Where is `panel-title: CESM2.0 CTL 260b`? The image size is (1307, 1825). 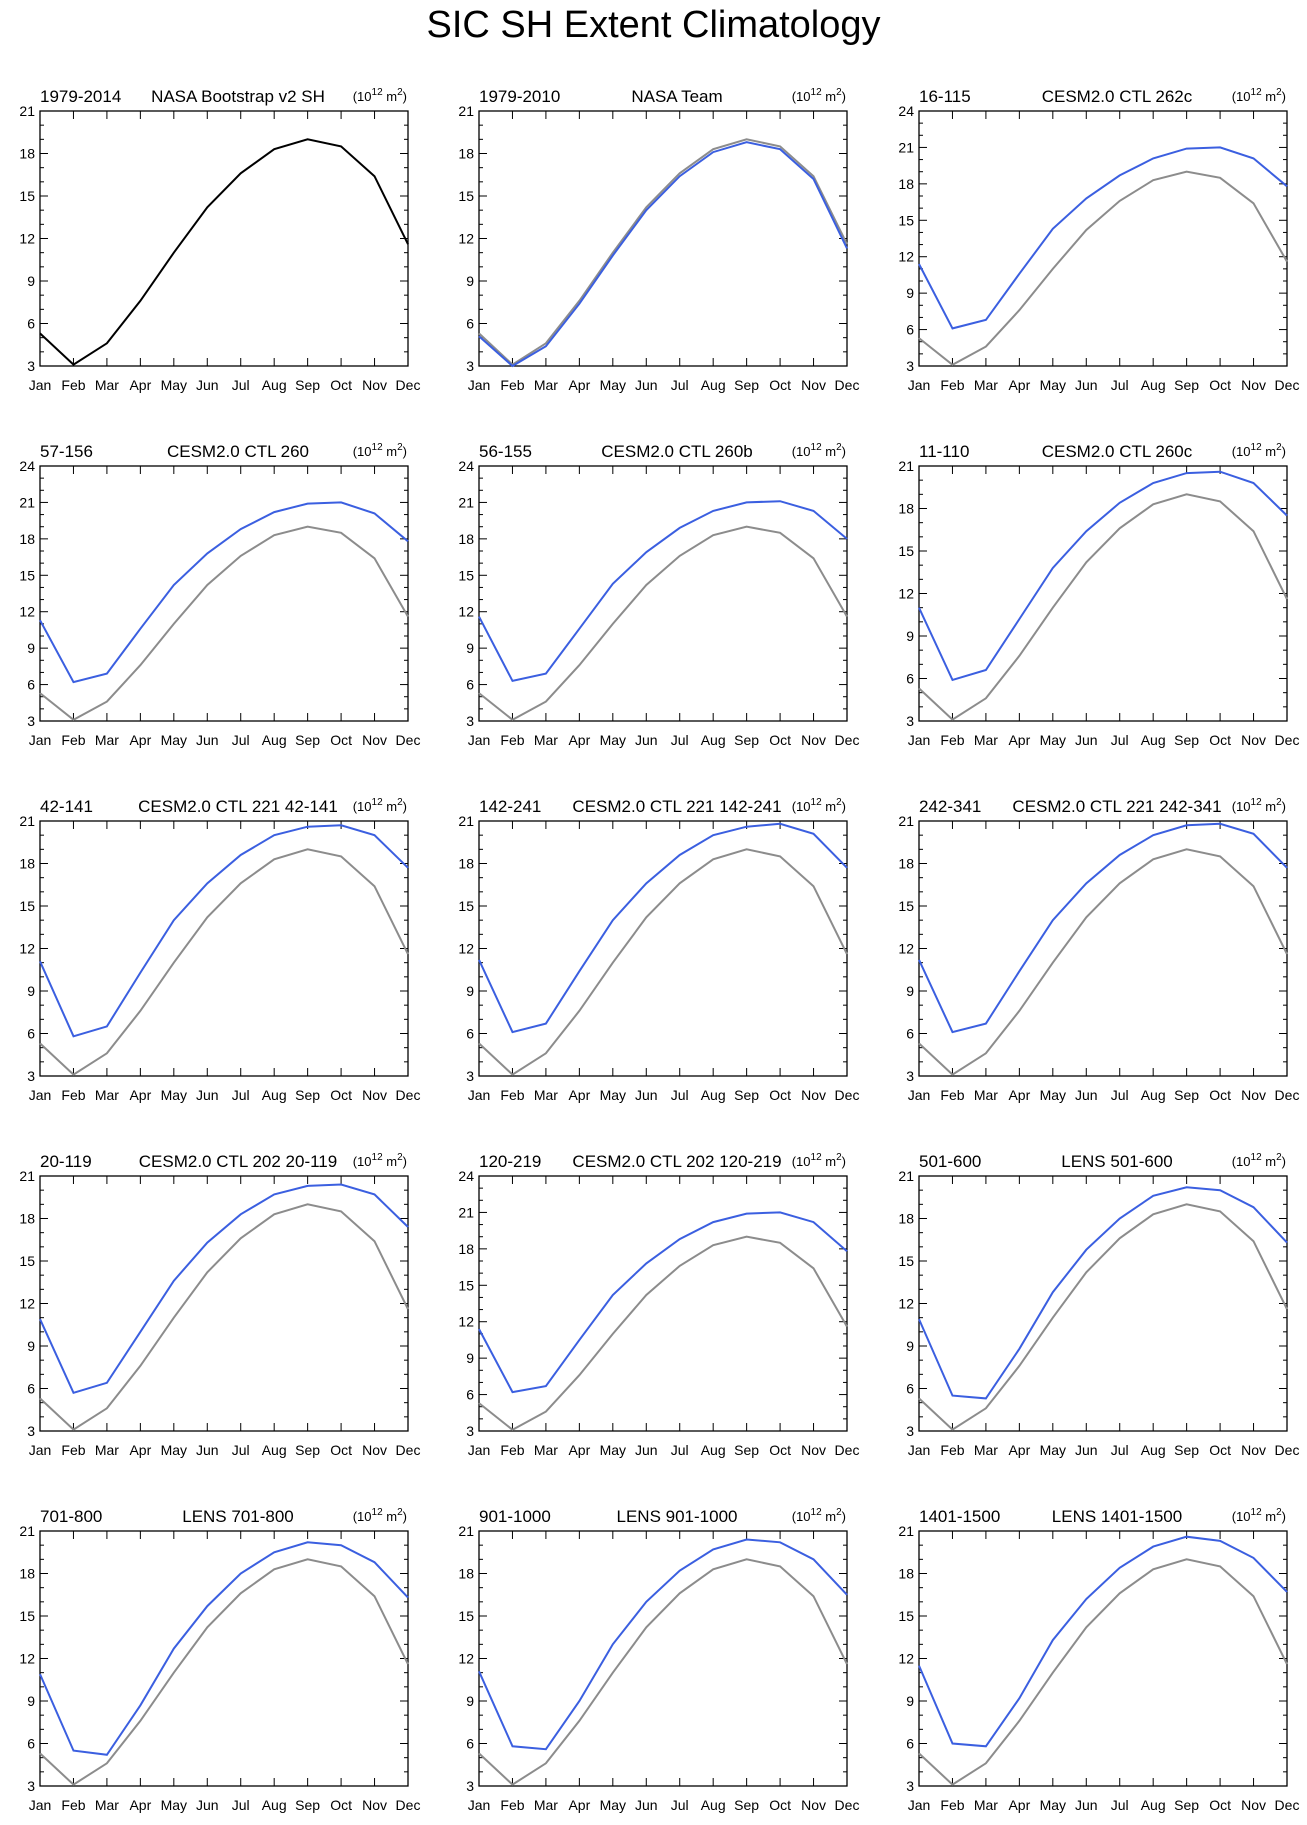
panel-title: CESM2.0 CTL 260b is located at coordinates (677, 451).